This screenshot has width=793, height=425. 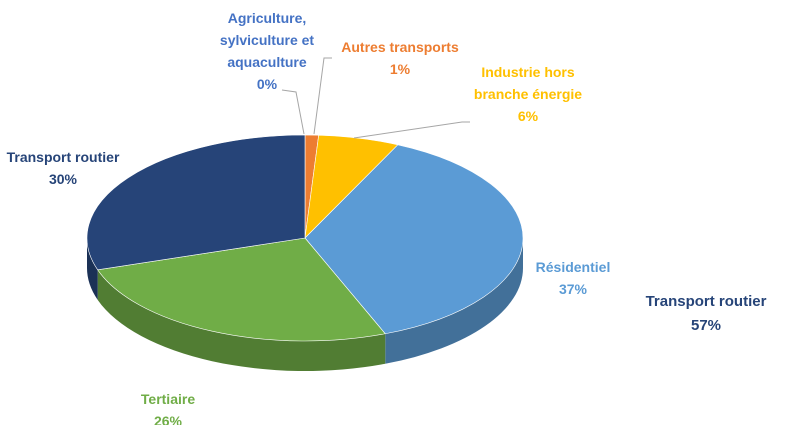 What do you see at coordinates (267, 84) in the screenshot?
I see `label-value: 0%` at bounding box center [267, 84].